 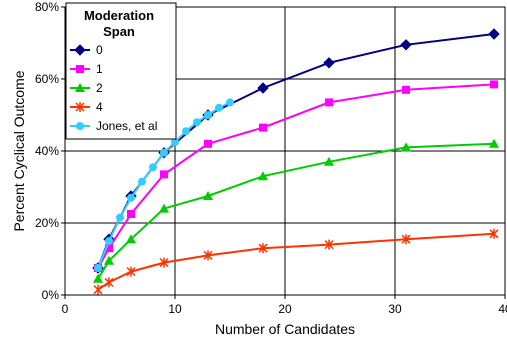 I want to click on legend-label: 0, so click(x=99, y=50).